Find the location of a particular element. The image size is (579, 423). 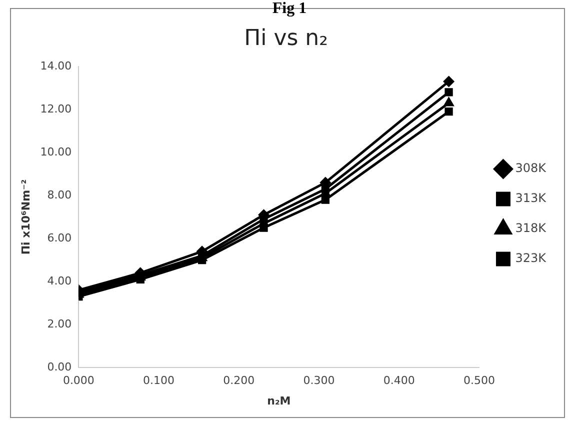

y-tick-label: 2.00 is located at coordinates (59, 323).